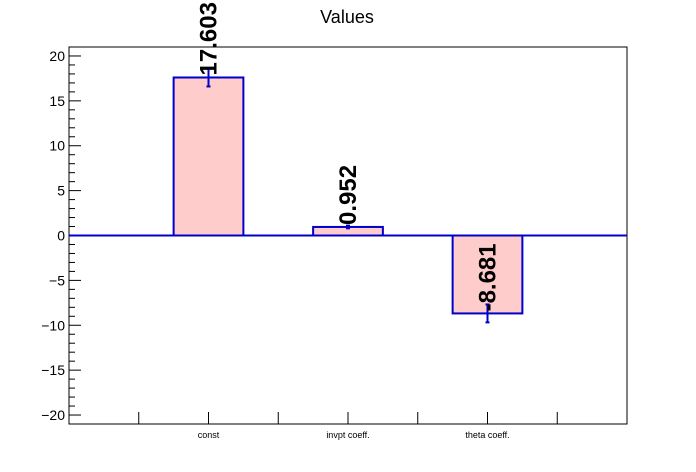 This screenshot has height=472, width=696. What do you see at coordinates (57, 101) in the screenshot?
I see `y-tick-label: 15` at bounding box center [57, 101].